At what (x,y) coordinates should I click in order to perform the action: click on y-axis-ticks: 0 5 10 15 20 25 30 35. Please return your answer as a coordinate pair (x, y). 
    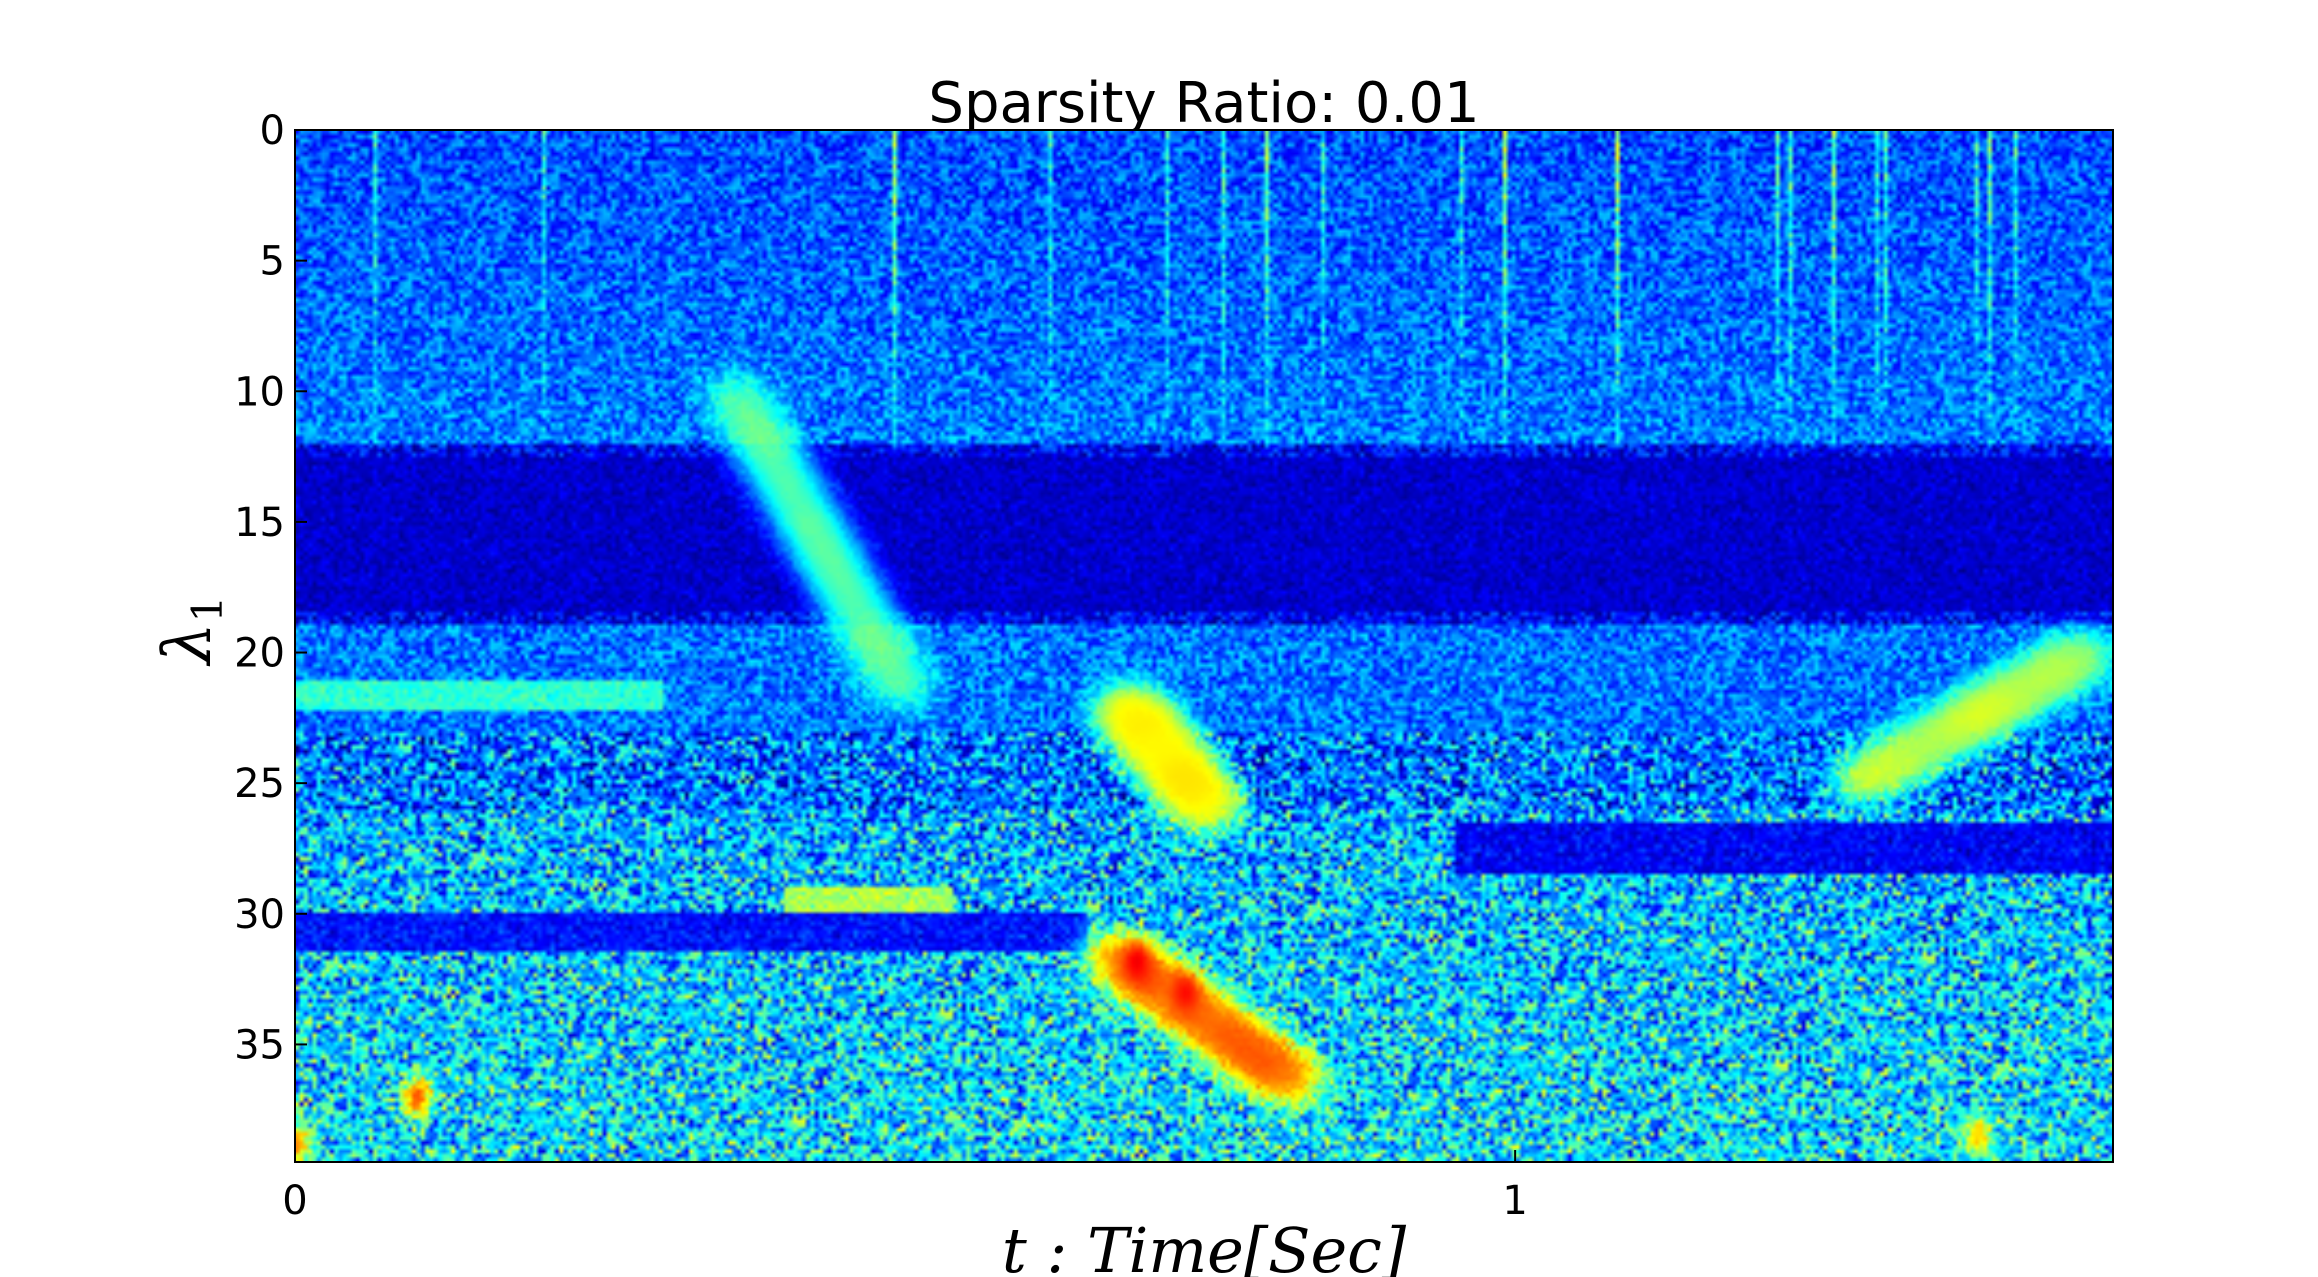
    Looking at the image, I should click on (270, 588).